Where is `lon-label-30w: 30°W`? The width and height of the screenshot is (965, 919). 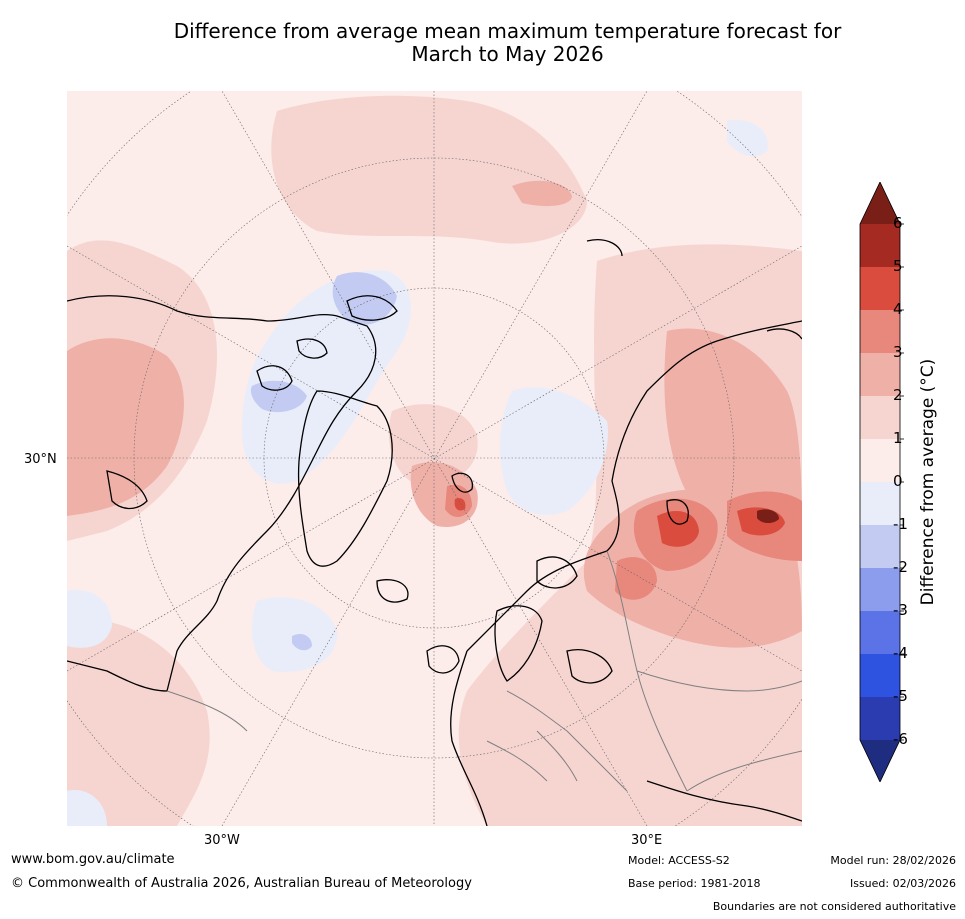 lon-label-30w: 30°W is located at coordinates (222, 840).